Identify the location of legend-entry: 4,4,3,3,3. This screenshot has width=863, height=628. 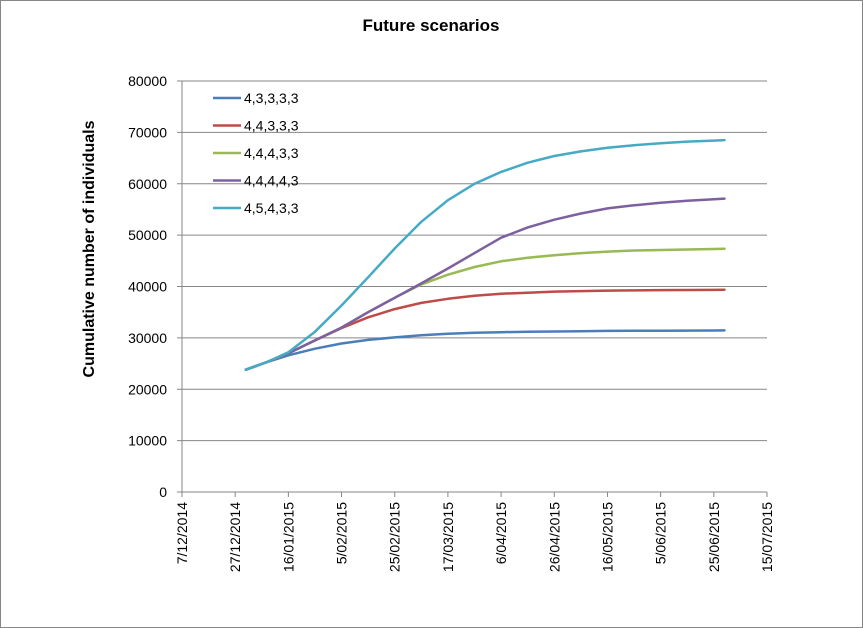
(271, 126).